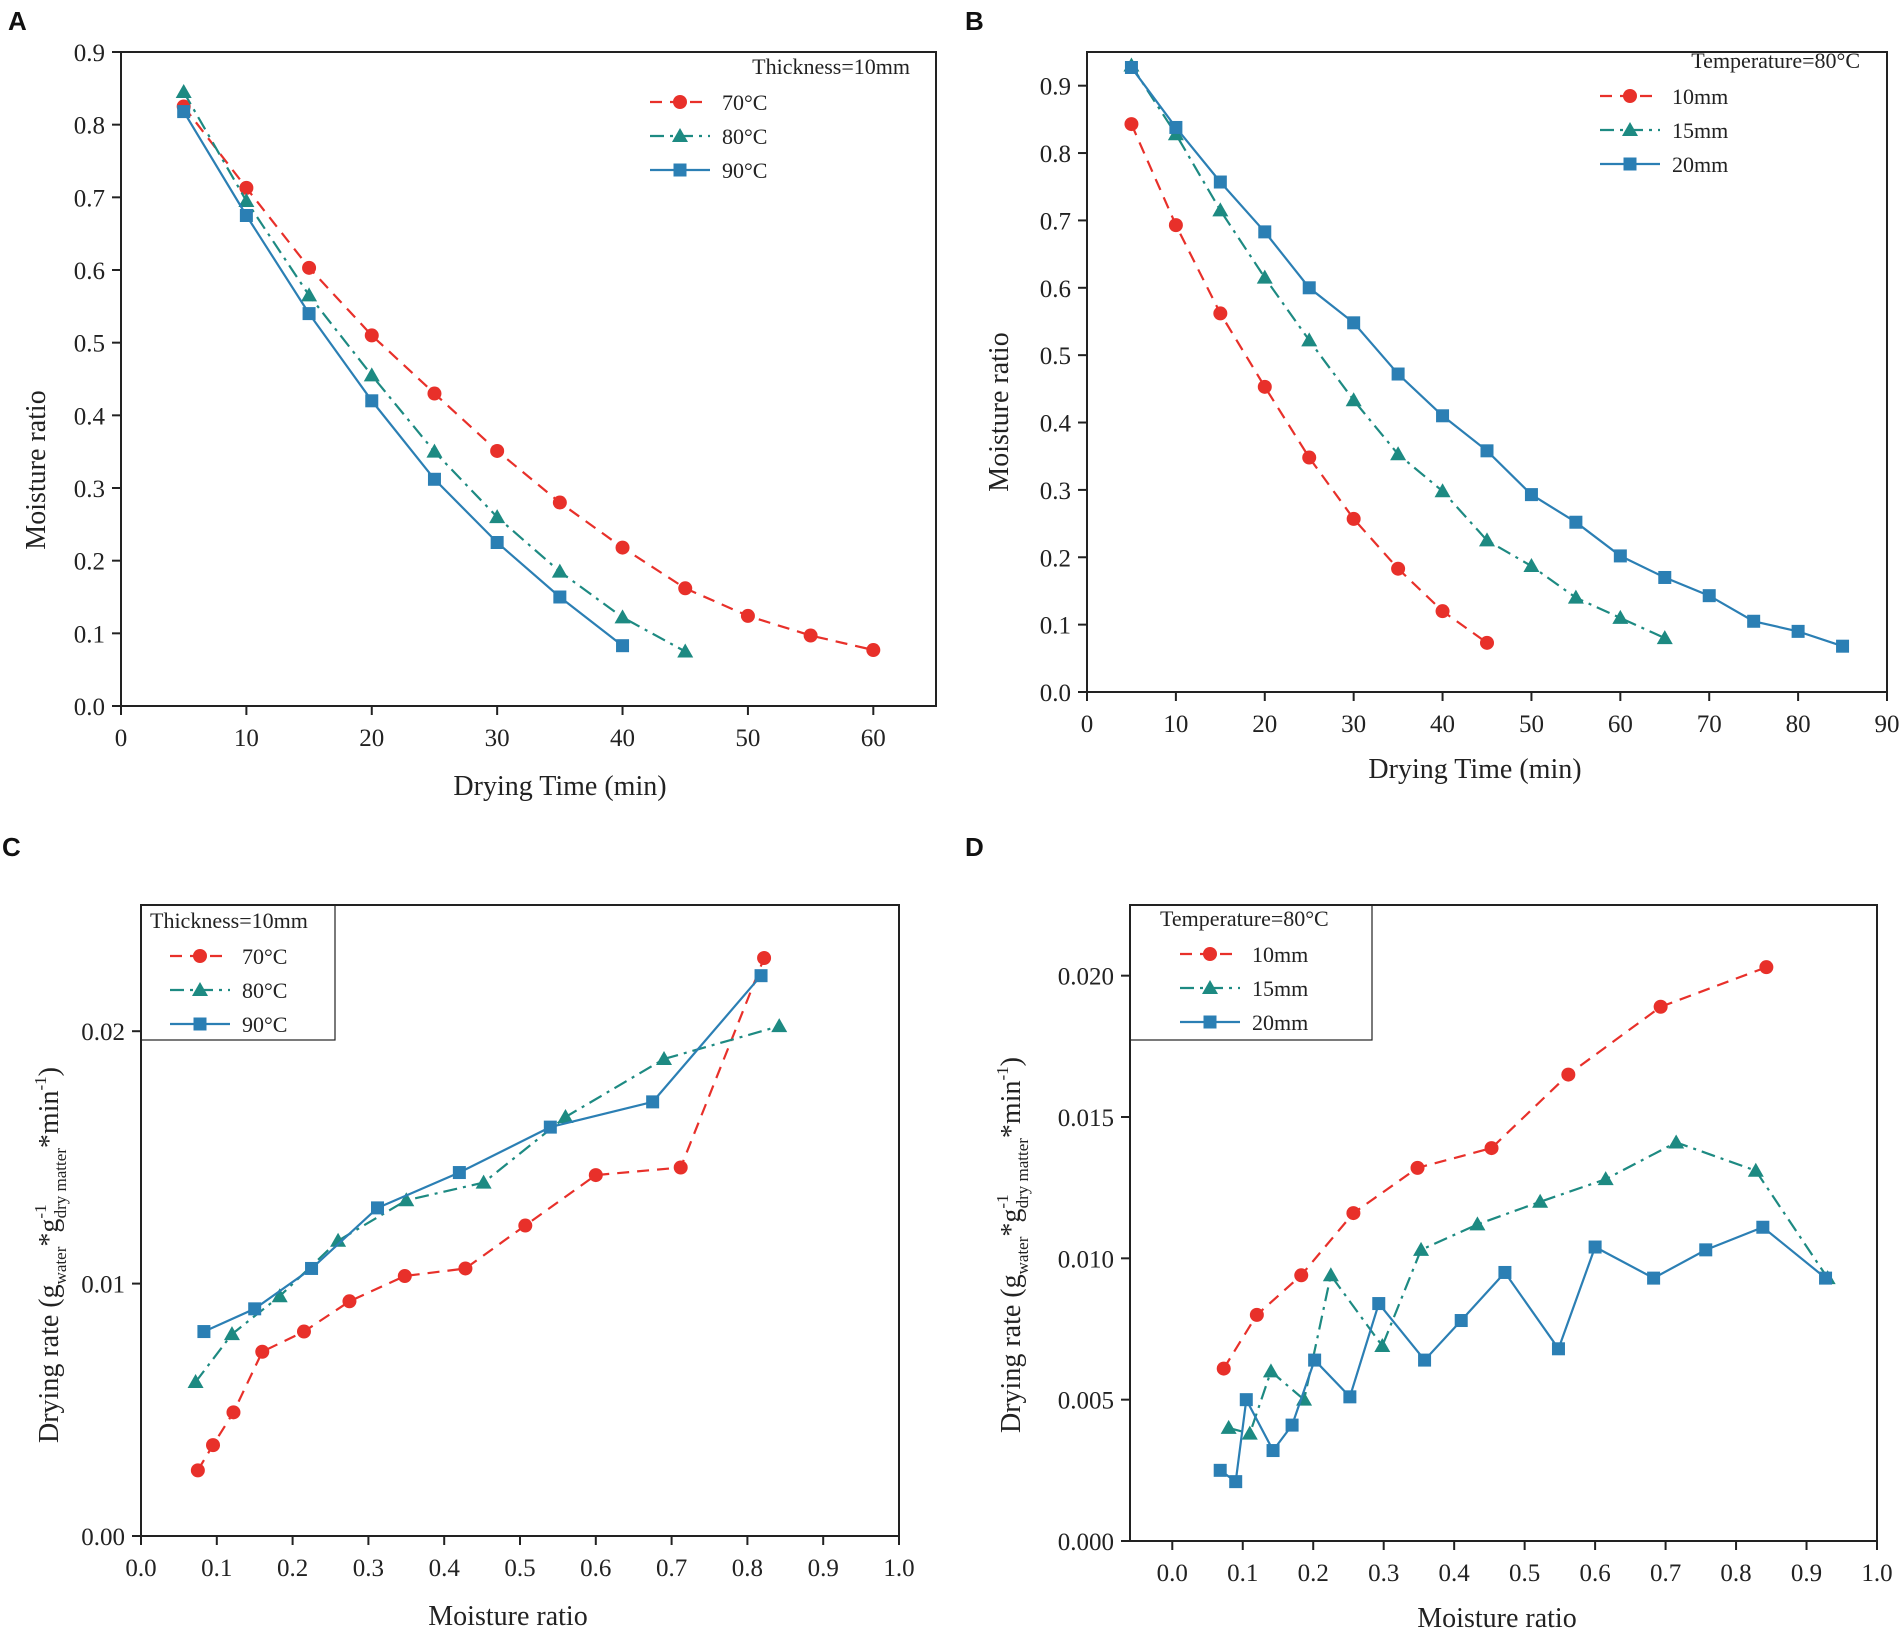 Image resolution: width=1904 pixels, height=1633 pixels. Describe the element at coordinates (103, 1285) in the screenshot. I see `y-tick-label: 0.01` at that location.